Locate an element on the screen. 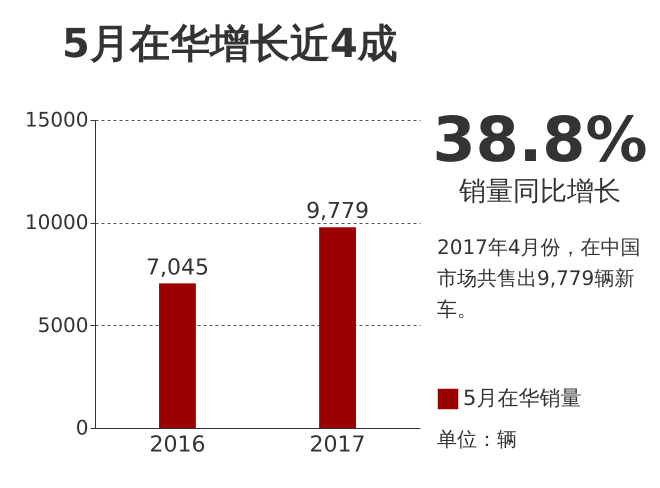  y-tick-label: 10000 is located at coordinates (56, 222).